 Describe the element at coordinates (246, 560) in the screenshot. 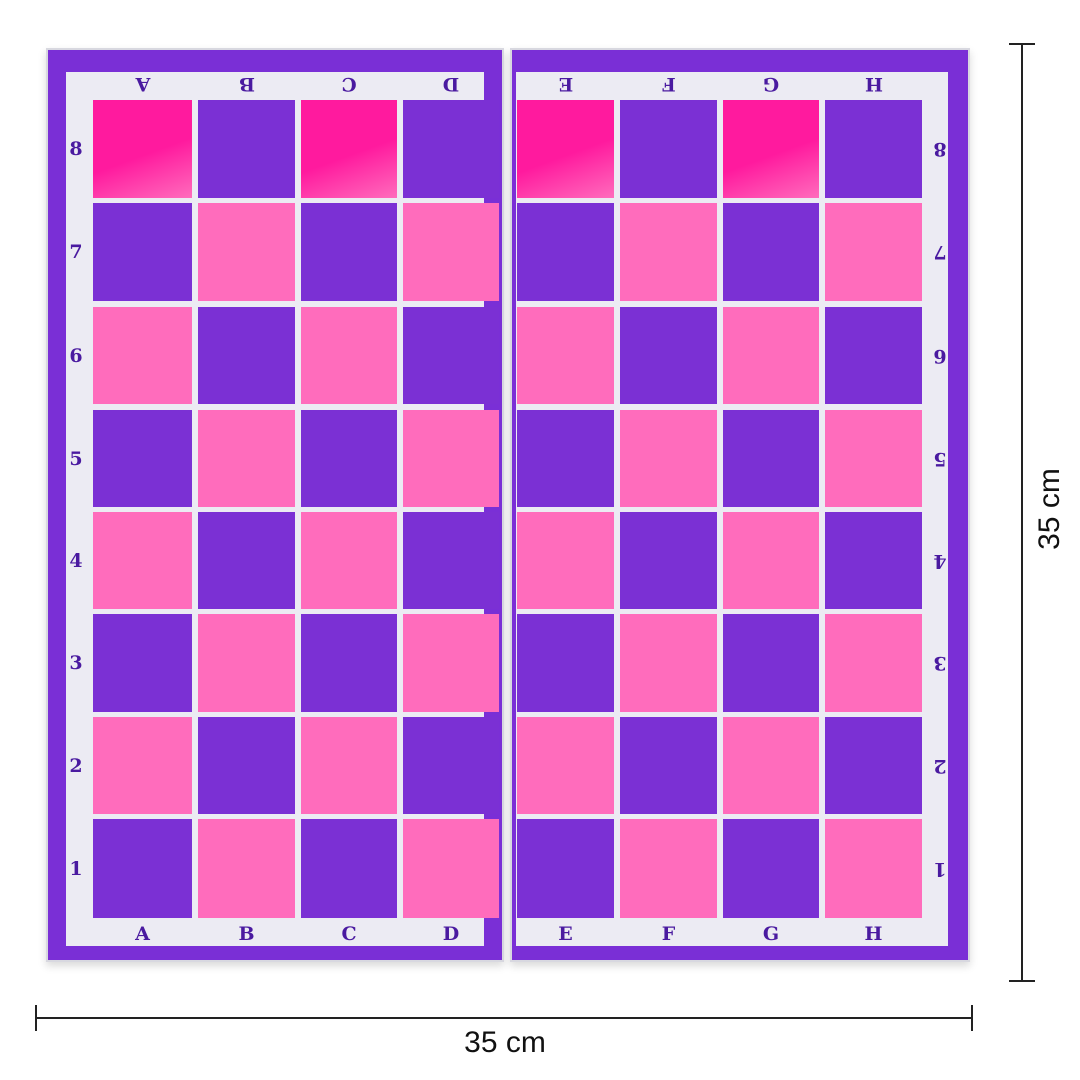

I see `square-b4` at that location.